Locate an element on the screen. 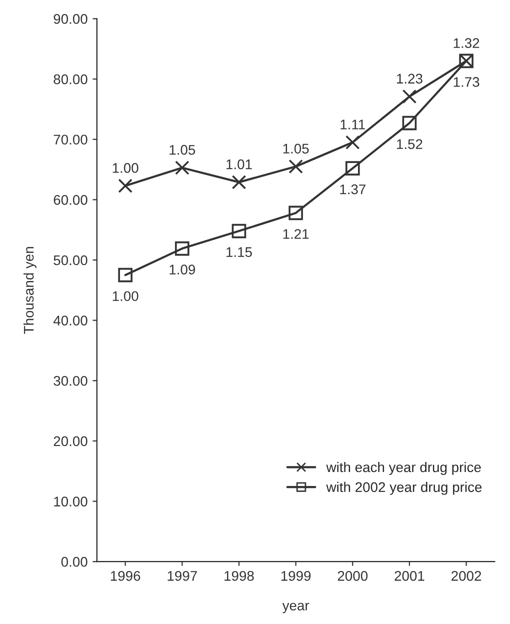  legend-label: with each year drug price is located at coordinates (403, 468).